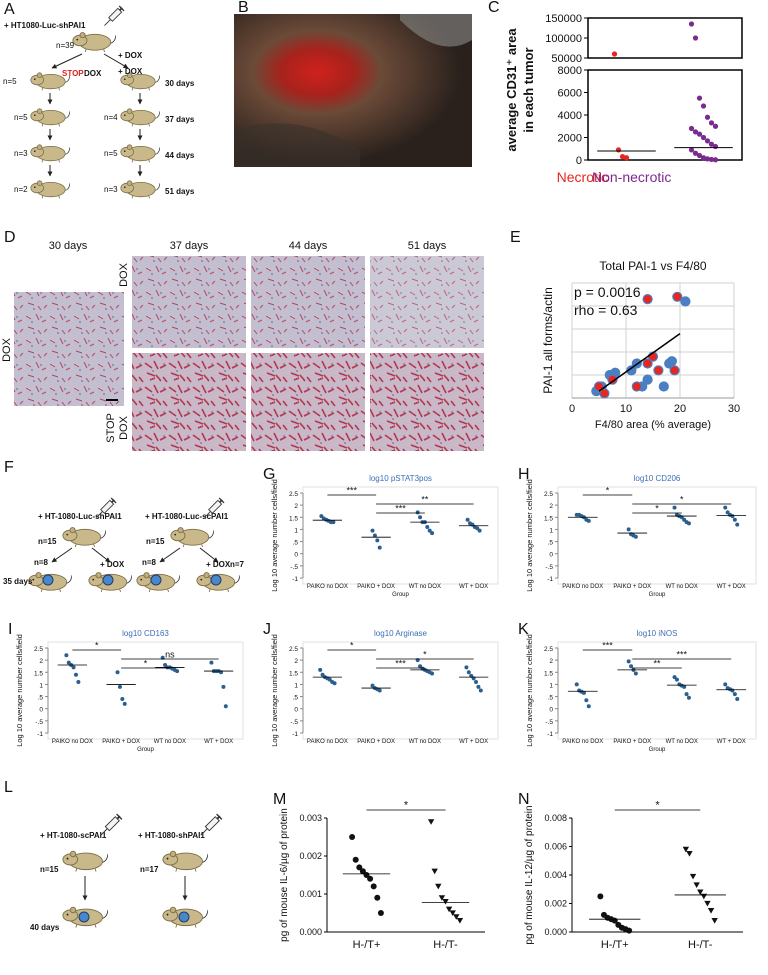  I want to click on significance-label: ns, so click(170, 655).